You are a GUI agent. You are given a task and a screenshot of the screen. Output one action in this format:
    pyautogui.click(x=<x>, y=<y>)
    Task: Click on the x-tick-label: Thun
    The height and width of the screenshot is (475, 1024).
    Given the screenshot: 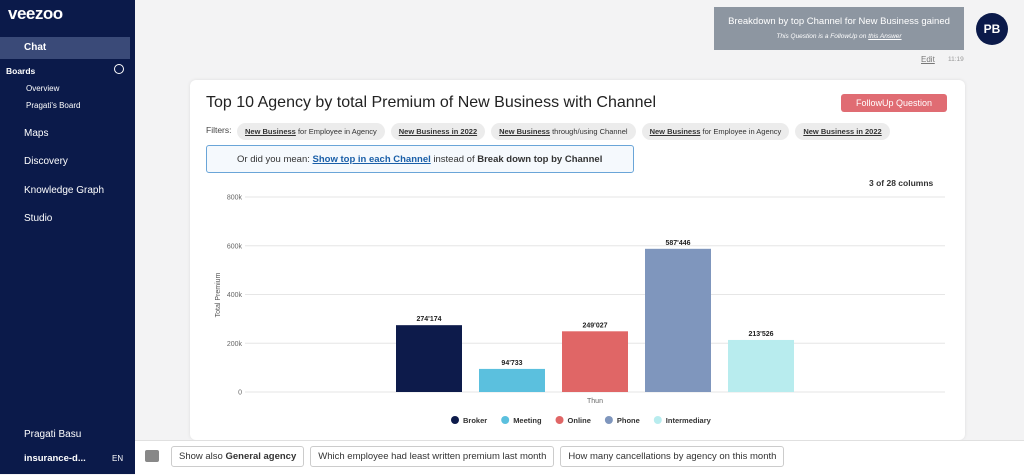 What is the action you would take?
    pyautogui.click(x=595, y=401)
    